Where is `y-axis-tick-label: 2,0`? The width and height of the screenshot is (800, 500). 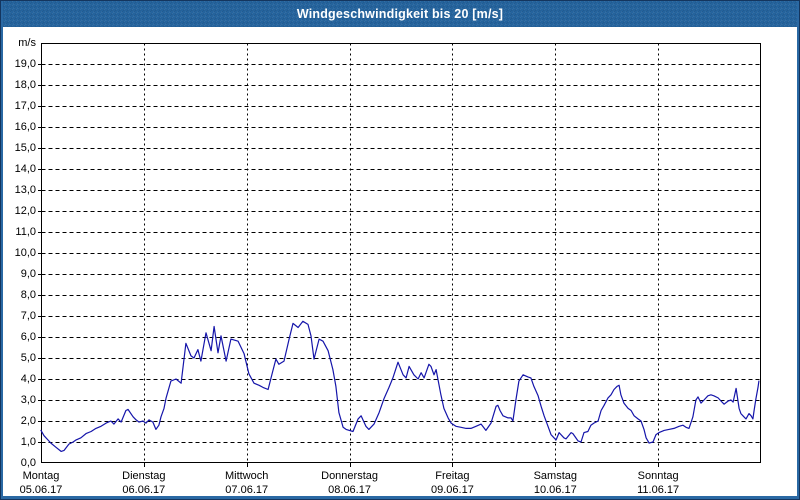
y-axis-tick-label: 2,0 is located at coordinates (28, 421).